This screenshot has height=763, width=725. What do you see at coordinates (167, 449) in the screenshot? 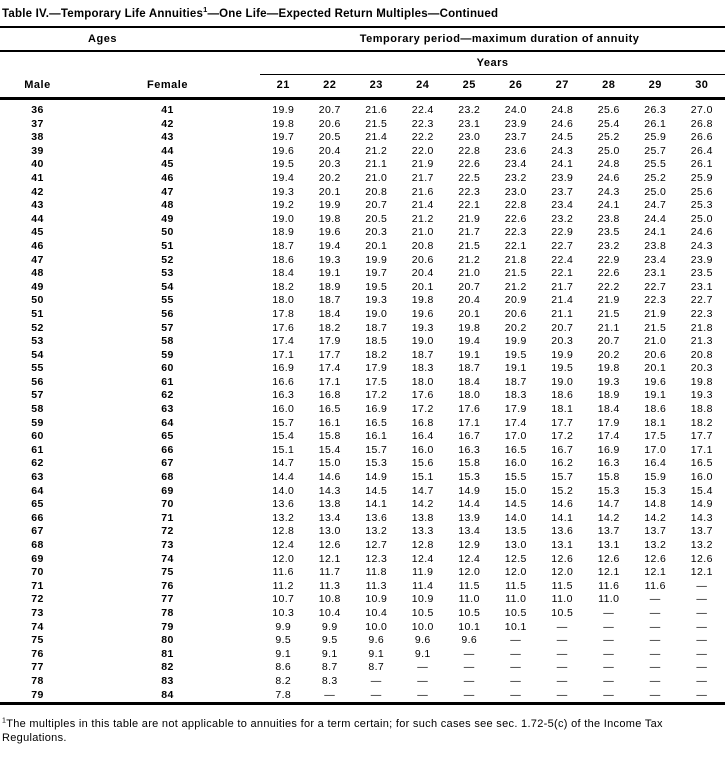
I see `female-age-cell: 66` at bounding box center [167, 449].